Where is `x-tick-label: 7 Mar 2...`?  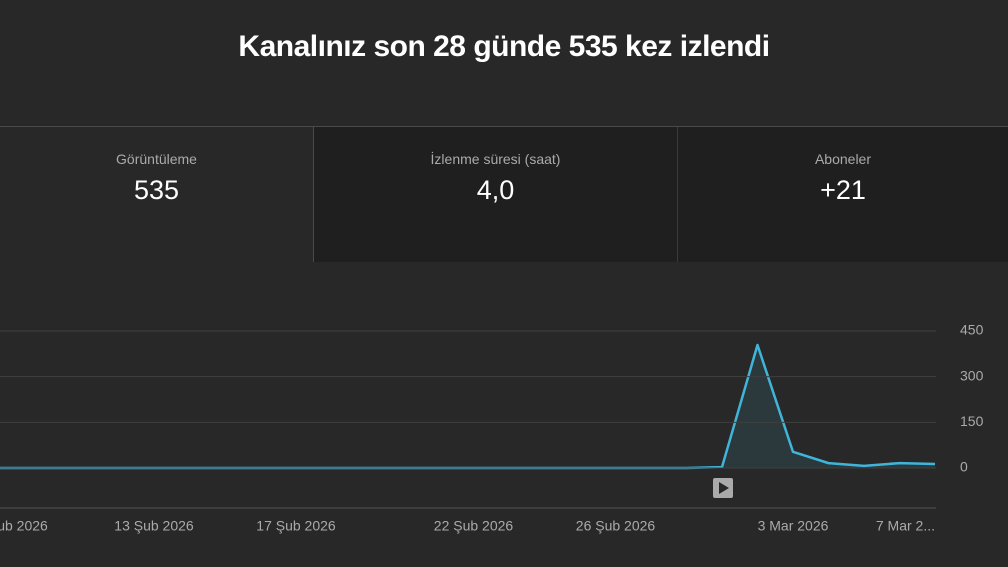 x-tick-label: 7 Mar 2... is located at coordinates (905, 526).